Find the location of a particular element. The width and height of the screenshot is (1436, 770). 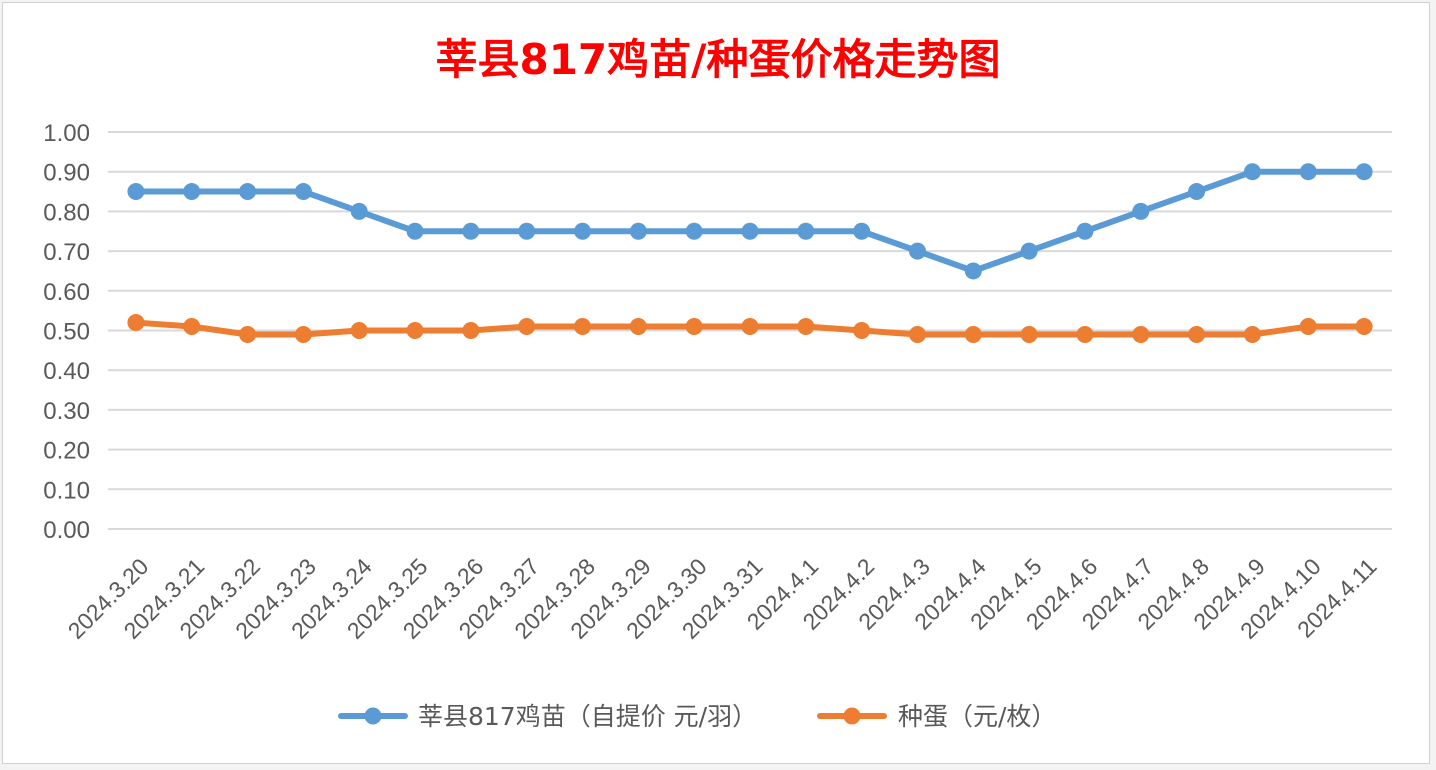

y-tick-label: 0.10 is located at coordinates (66, 490).